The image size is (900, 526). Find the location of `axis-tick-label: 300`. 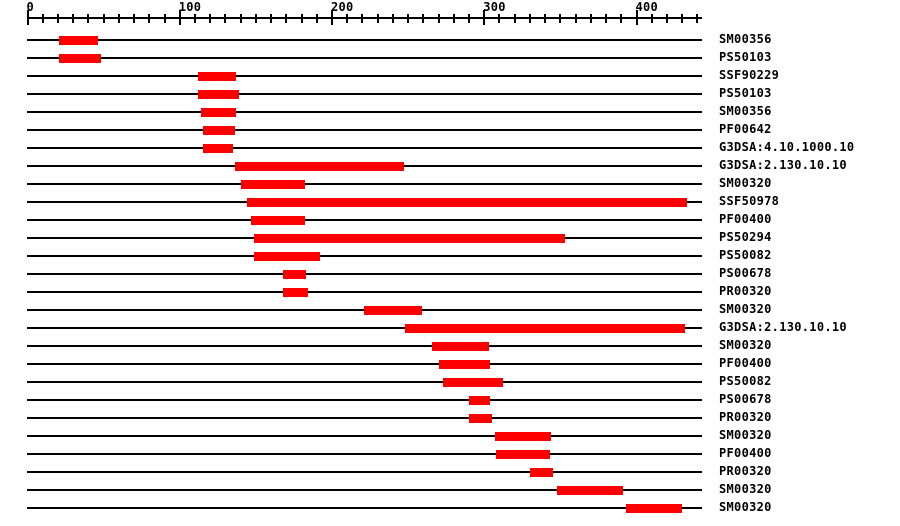

axis-tick-label: 300 is located at coordinates (494, 7).